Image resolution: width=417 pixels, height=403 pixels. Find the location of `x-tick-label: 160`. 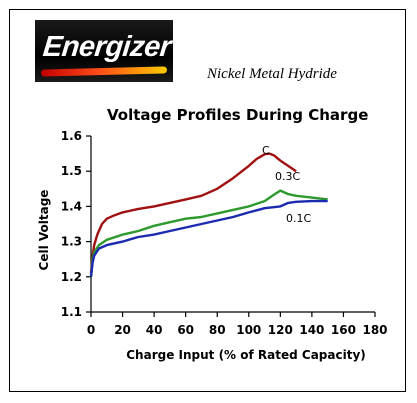

x-tick-label: 160 is located at coordinates (343, 330).